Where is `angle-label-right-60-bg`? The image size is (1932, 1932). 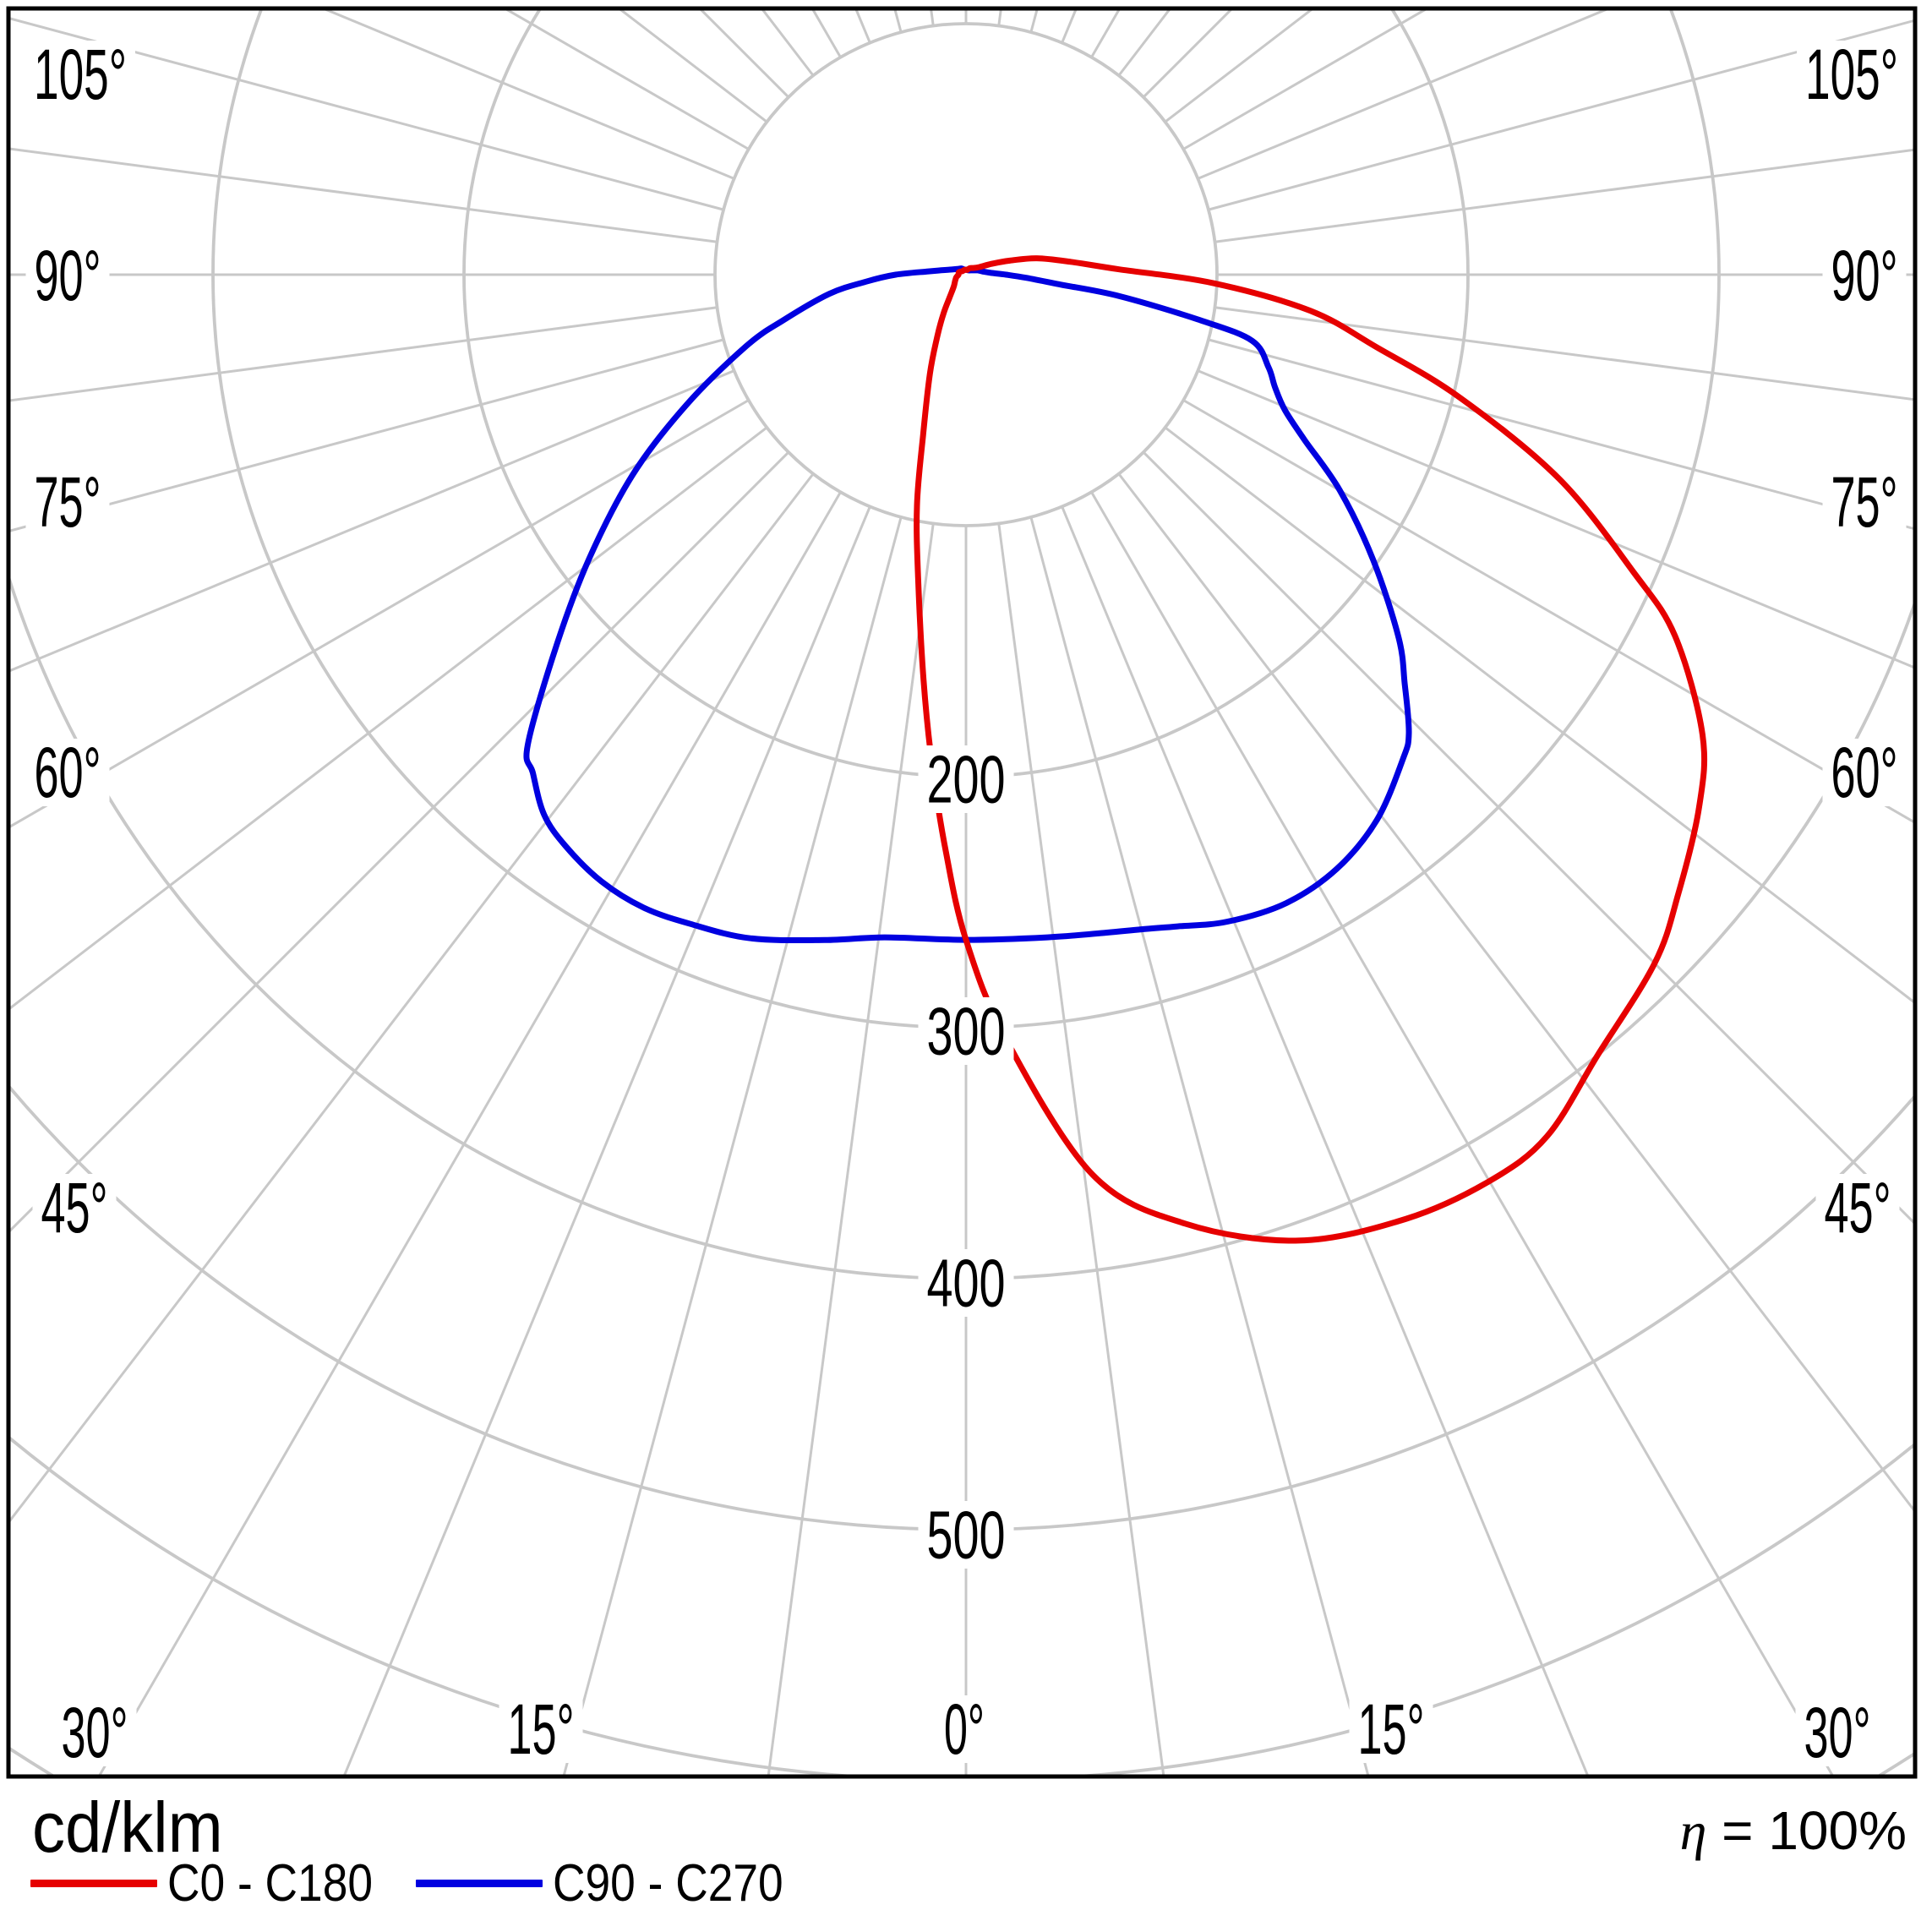
angle-label-right-60-bg is located at coordinates (1865, 772).